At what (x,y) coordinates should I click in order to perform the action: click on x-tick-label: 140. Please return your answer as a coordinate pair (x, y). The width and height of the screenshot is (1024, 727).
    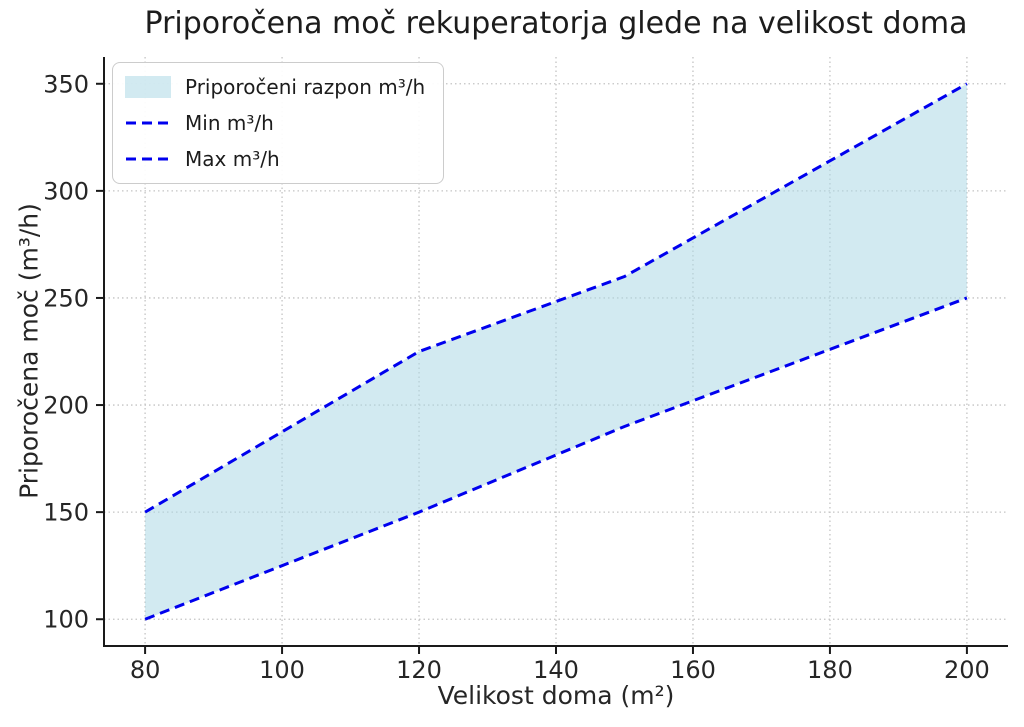
    Looking at the image, I should click on (556, 670).